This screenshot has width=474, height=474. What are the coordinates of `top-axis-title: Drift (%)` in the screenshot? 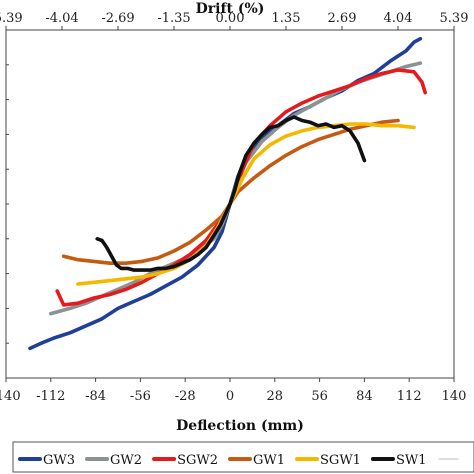 It's located at (230, 9).